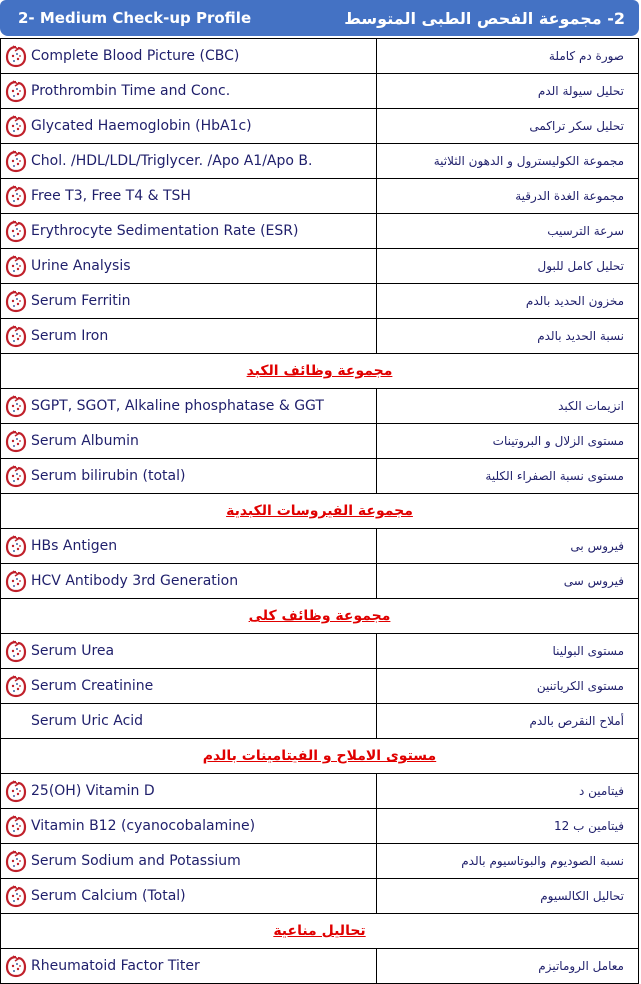 Image resolution: width=641 pixels, height=984 pixels. Describe the element at coordinates (92, 686) in the screenshot. I see `test-name-en: Serum Creatinine` at that location.